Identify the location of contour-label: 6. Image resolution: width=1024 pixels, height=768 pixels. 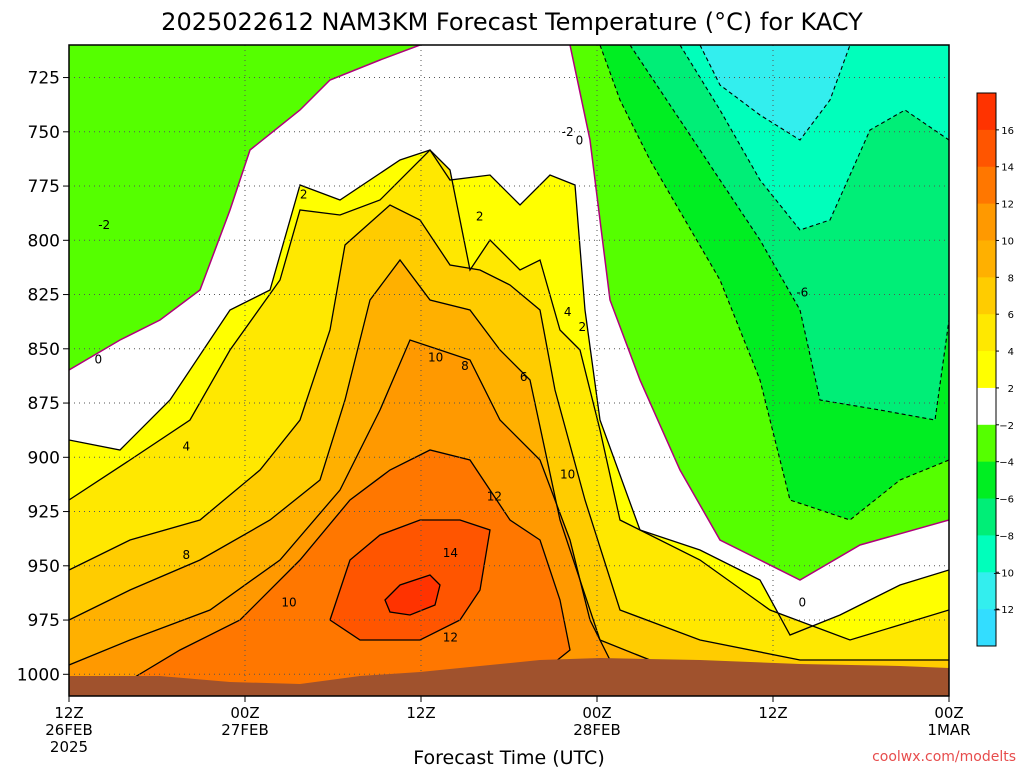
(524, 377).